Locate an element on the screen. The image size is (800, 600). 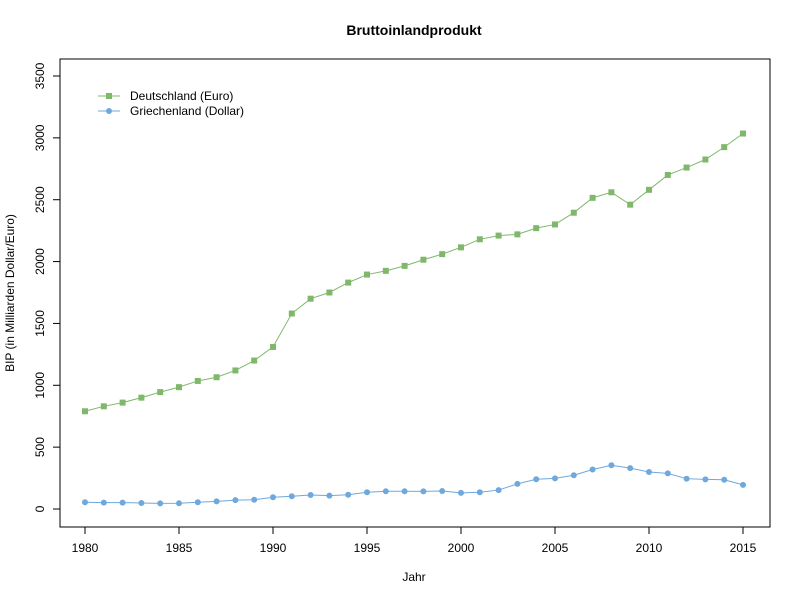
x-tick-label: 2015 is located at coordinates (743, 548).